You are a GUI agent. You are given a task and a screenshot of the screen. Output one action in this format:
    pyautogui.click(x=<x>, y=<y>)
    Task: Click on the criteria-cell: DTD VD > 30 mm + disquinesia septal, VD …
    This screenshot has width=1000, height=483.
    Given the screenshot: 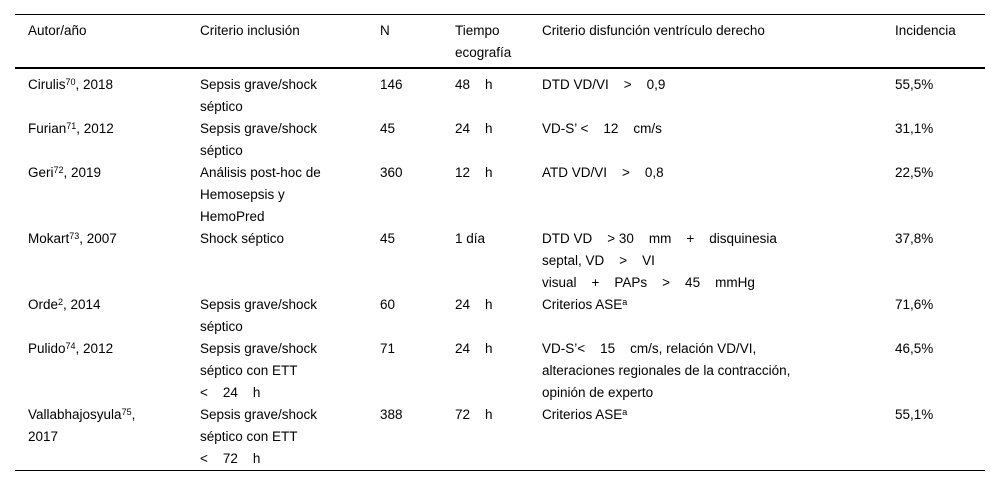 What is the action you would take?
    pyautogui.click(x=659, y=260)
    